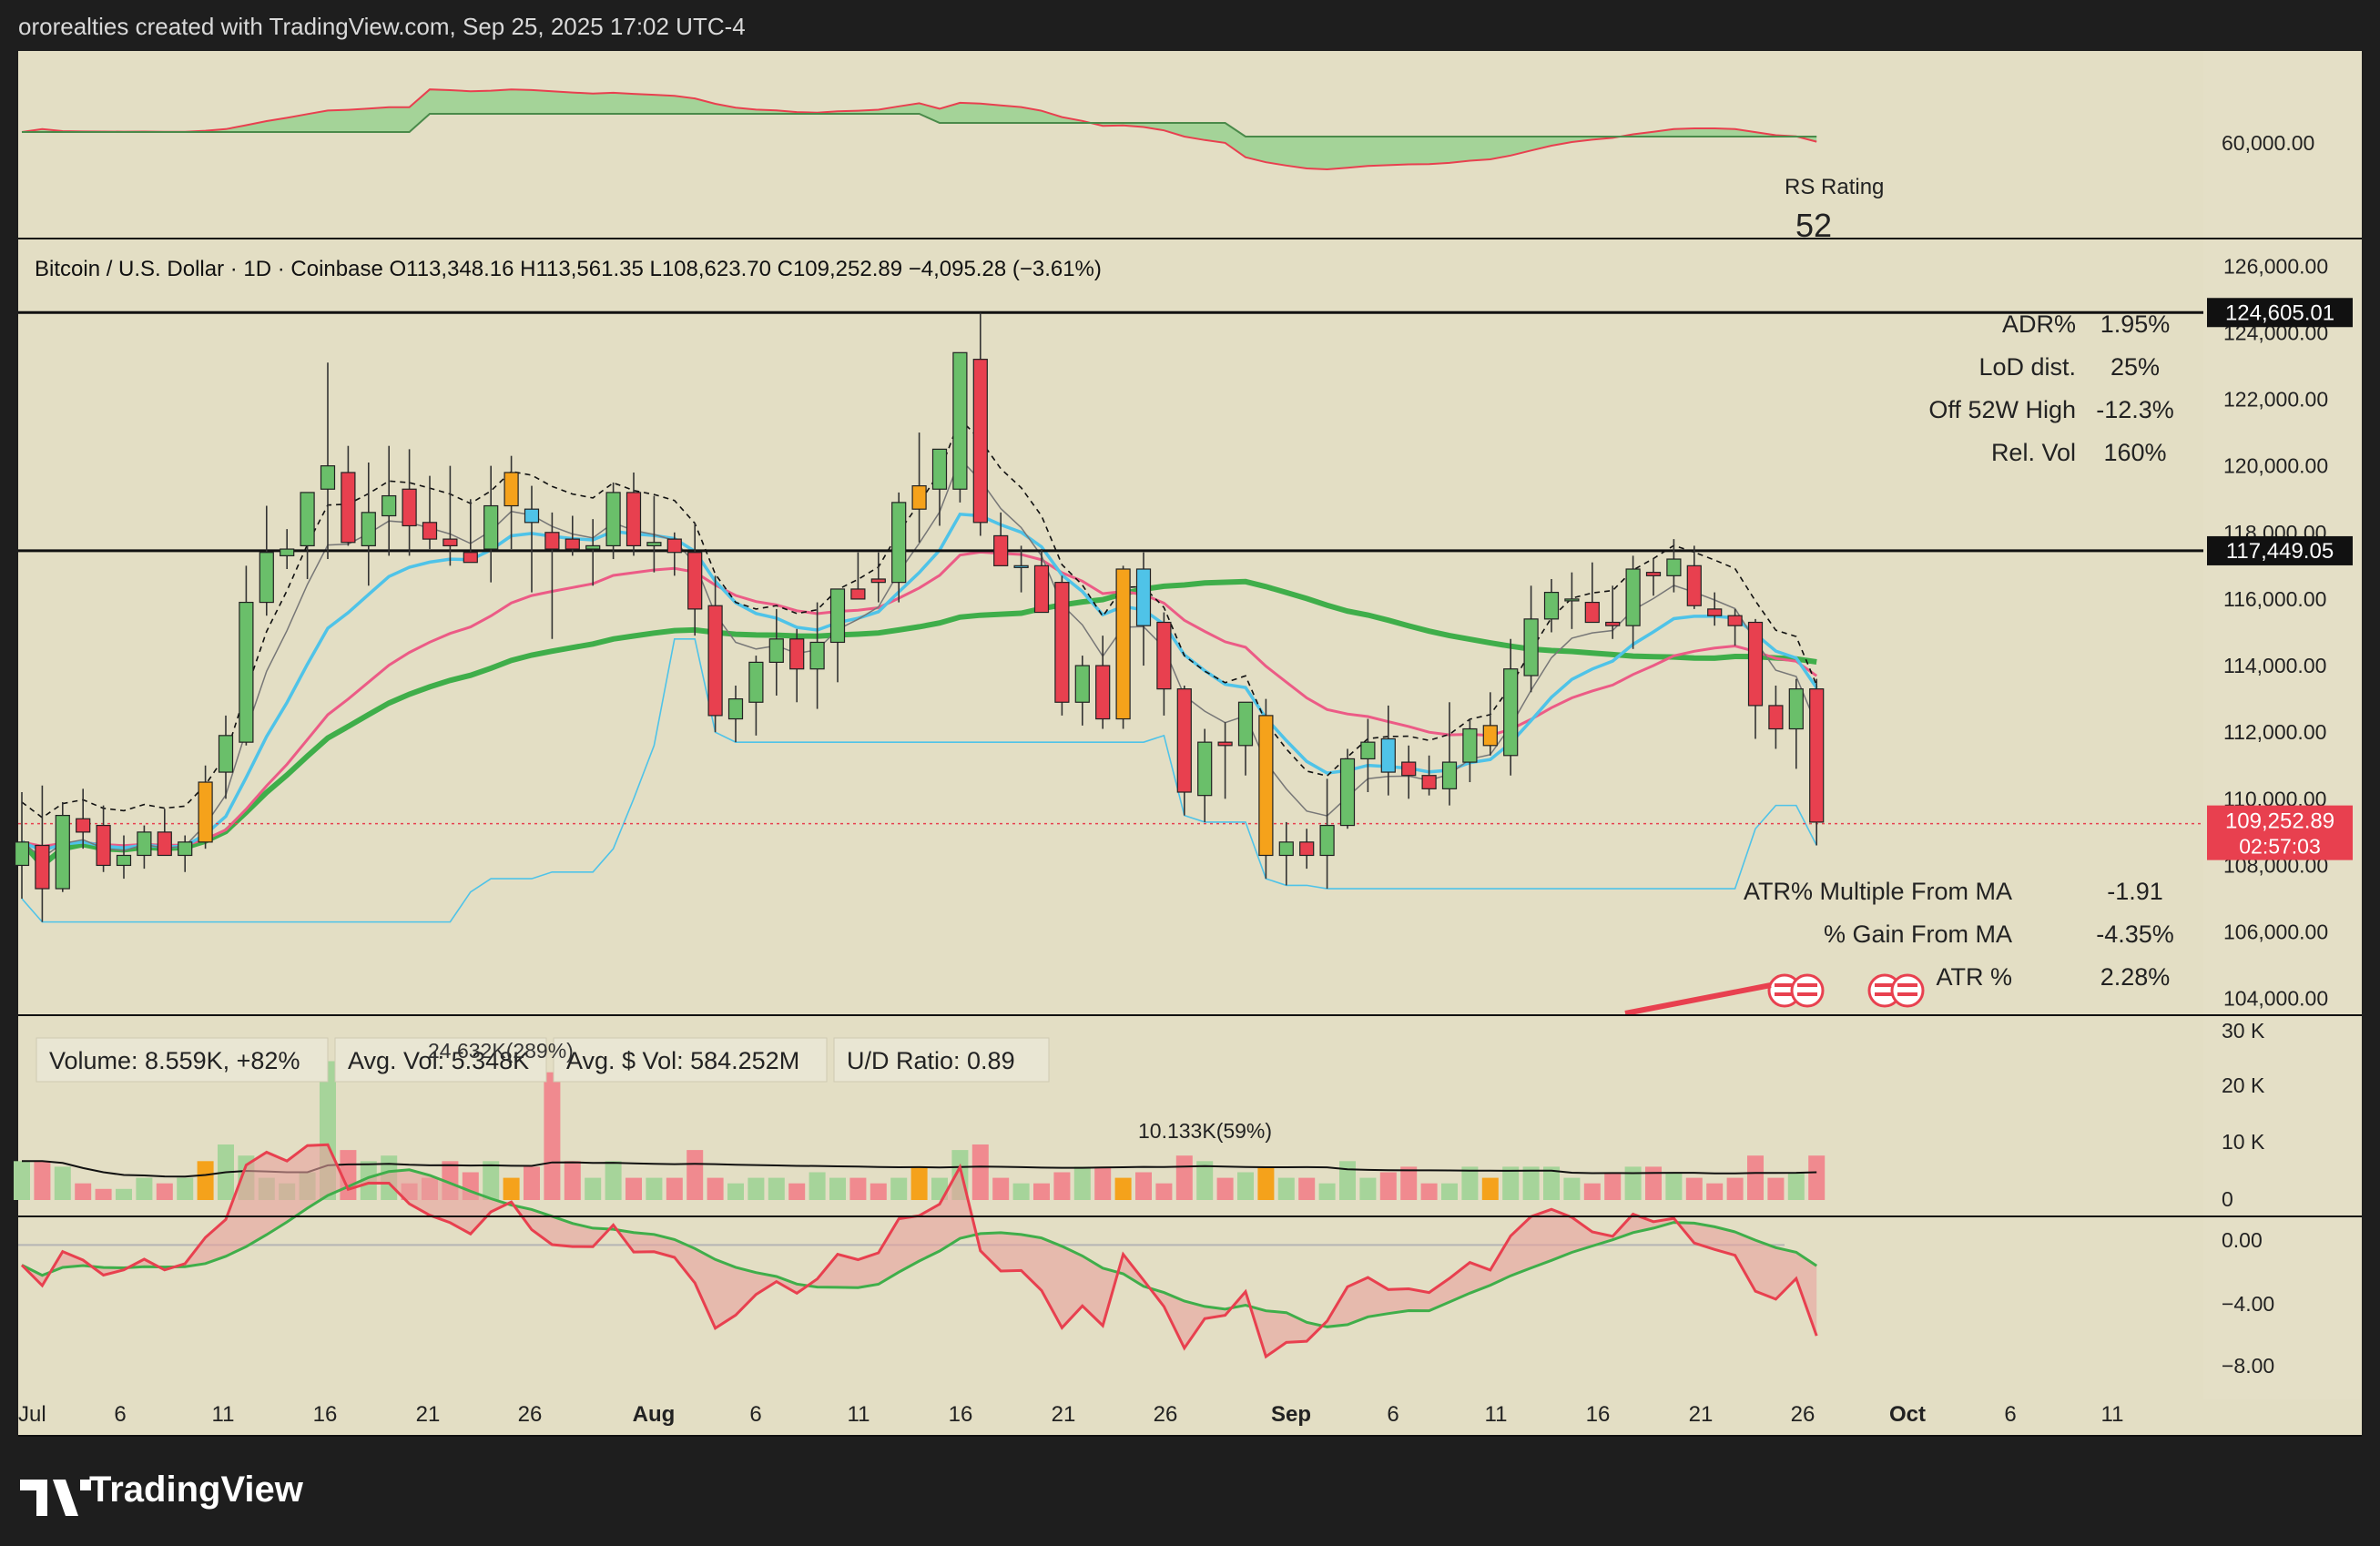  I want to click on tradingview-logo: TradingView, so click(162, 1493).